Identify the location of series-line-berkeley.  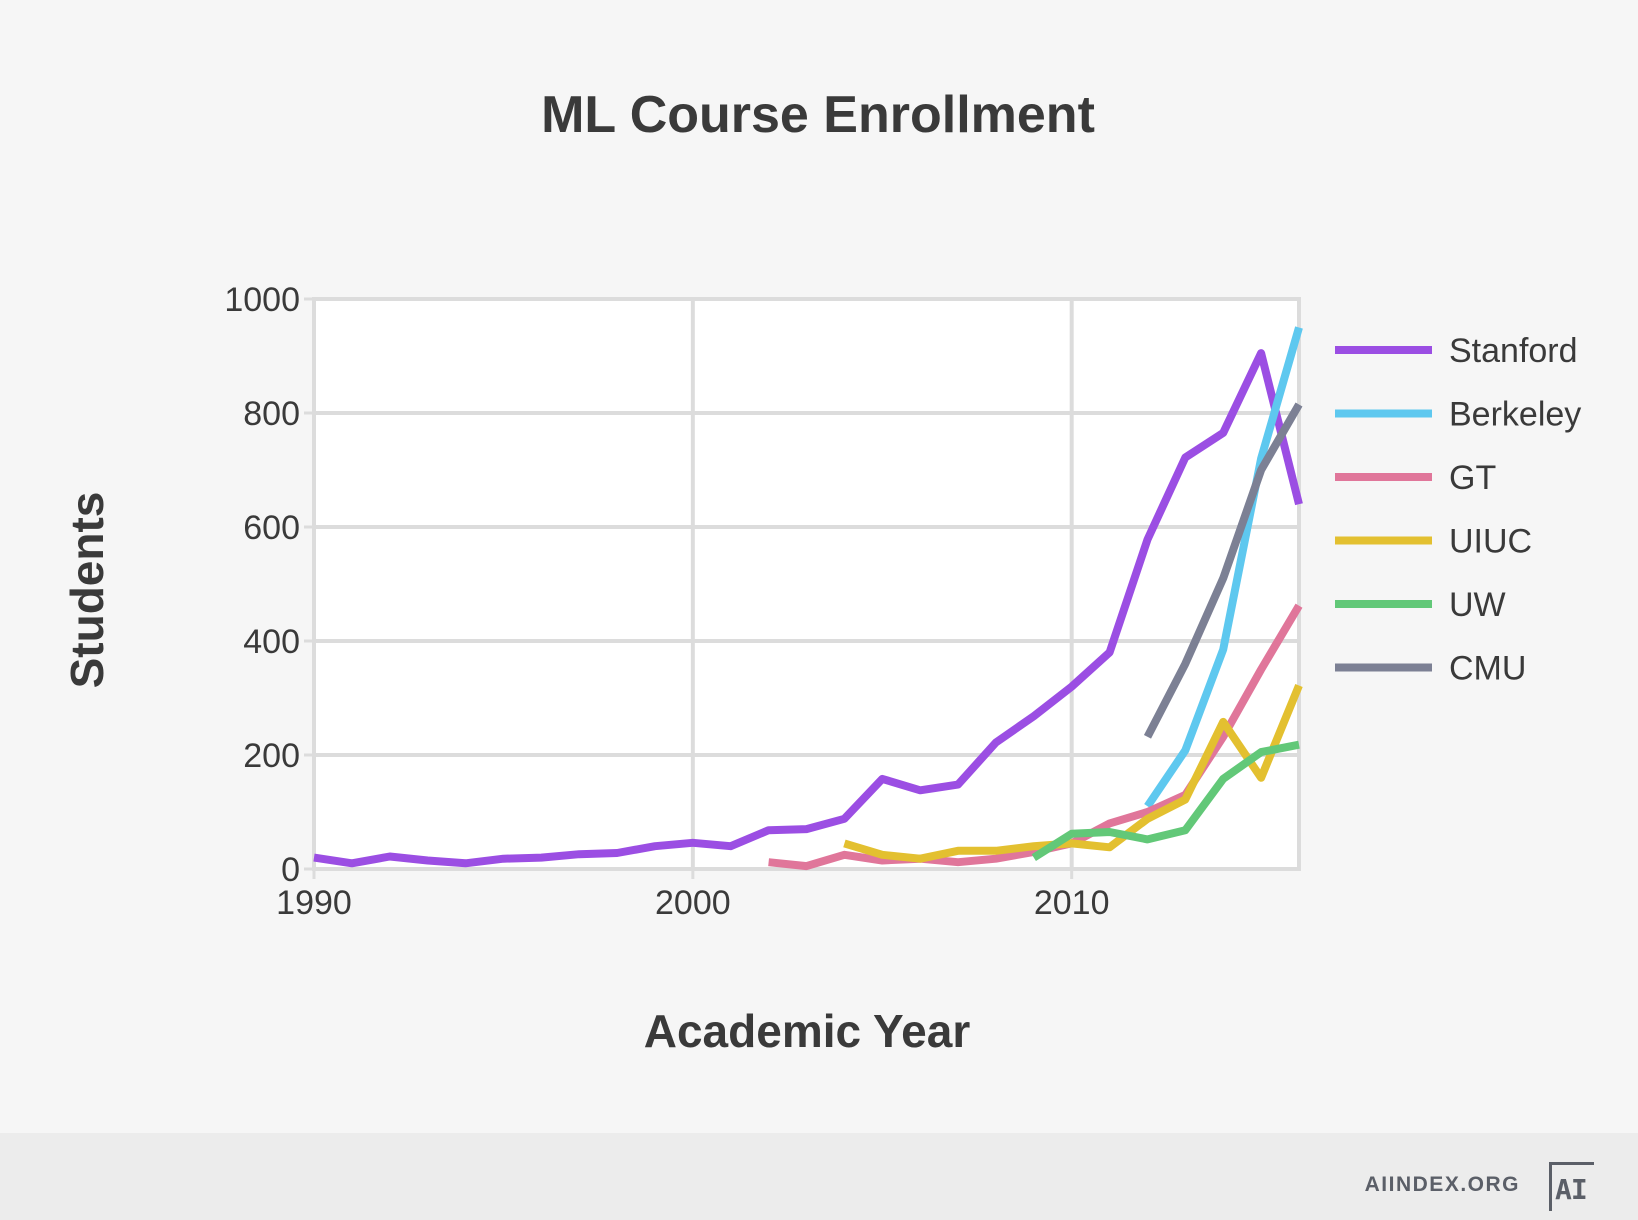
(1223, 567).